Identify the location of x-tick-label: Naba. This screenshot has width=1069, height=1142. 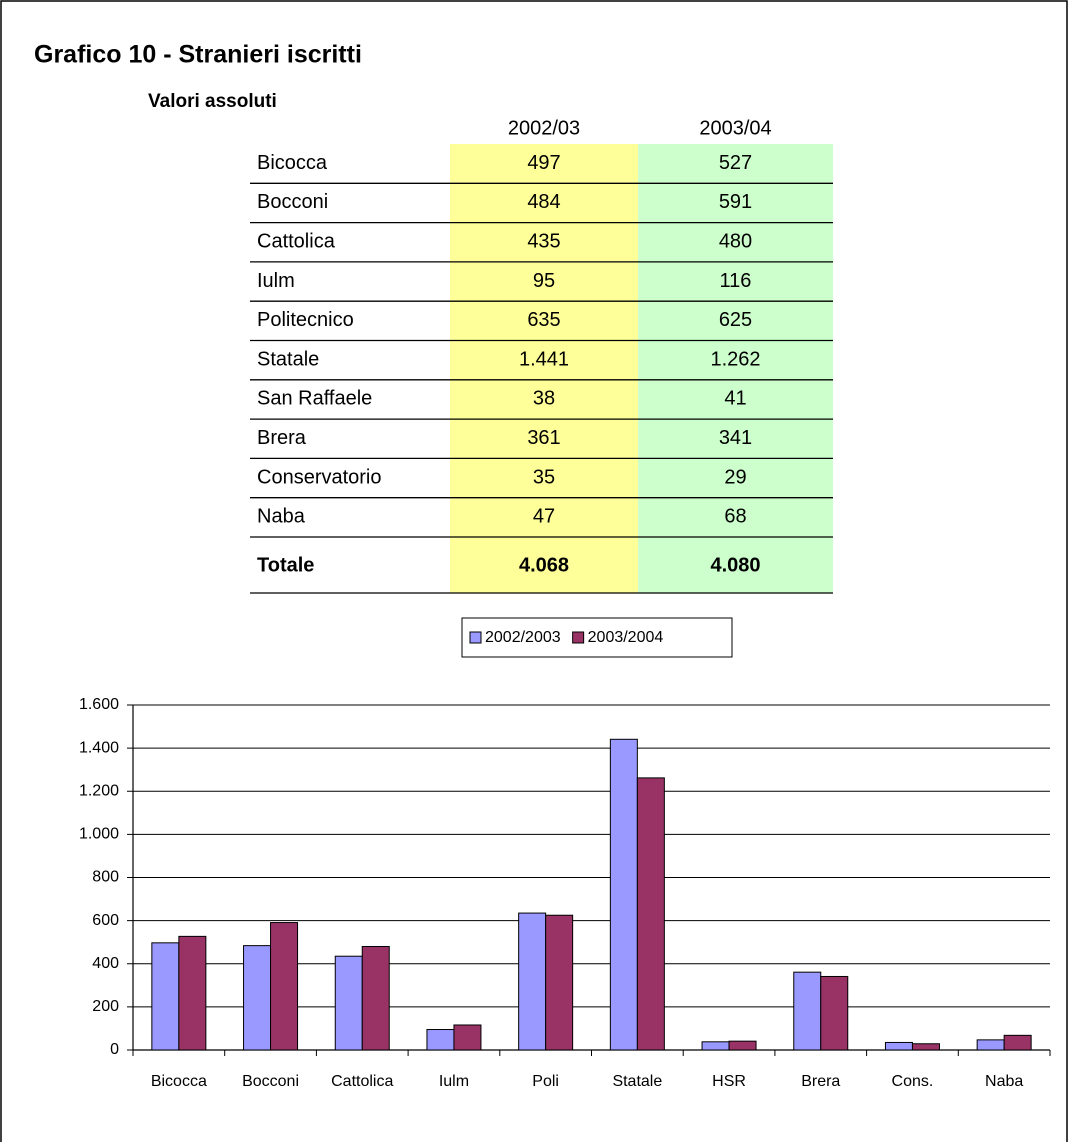
(1004, 1081).